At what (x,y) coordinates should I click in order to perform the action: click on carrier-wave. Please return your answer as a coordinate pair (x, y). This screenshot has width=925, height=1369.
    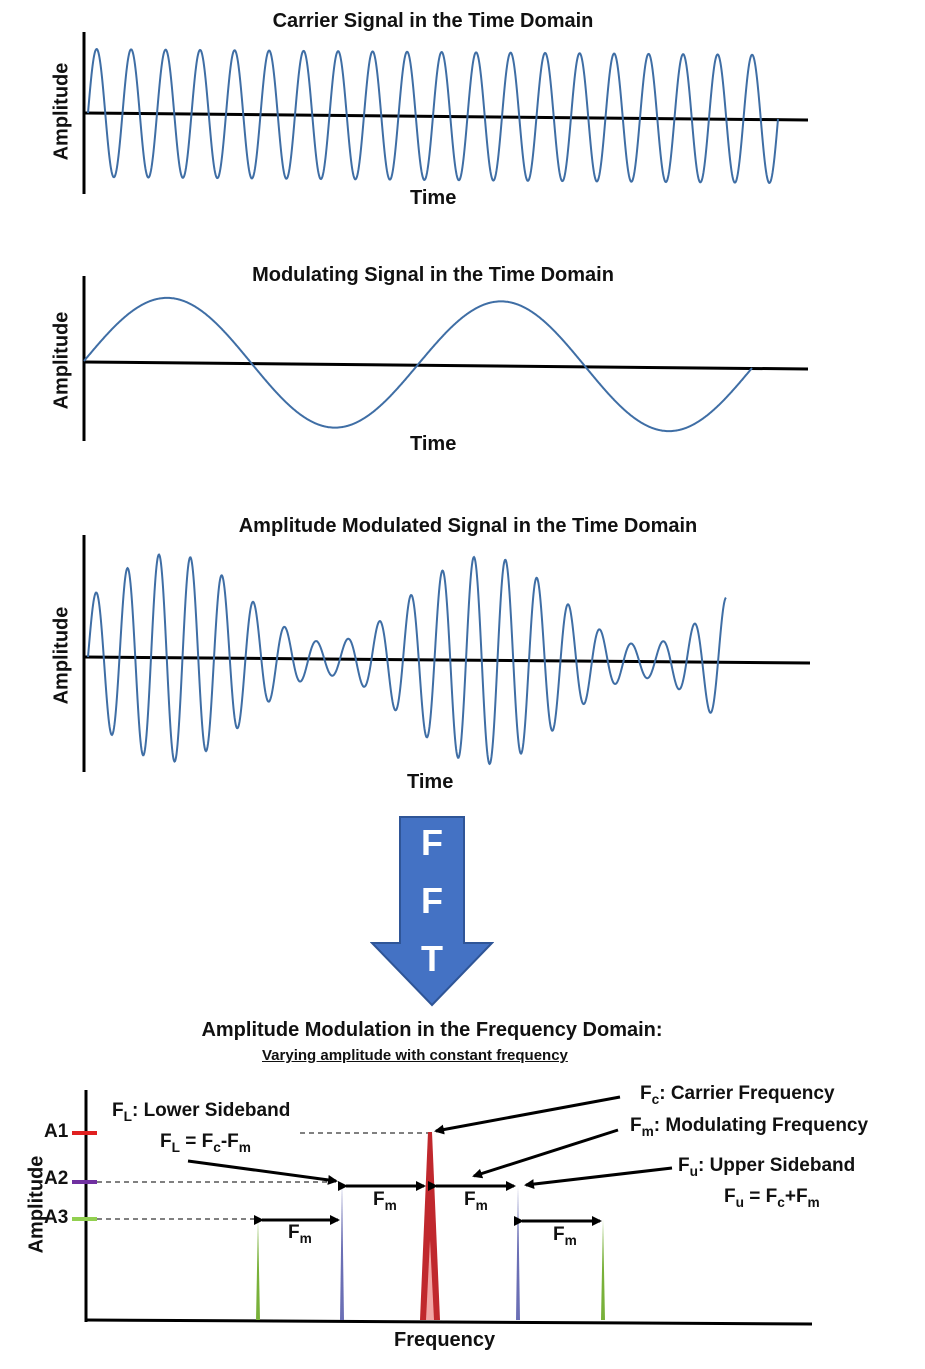
    Looking at the image, I should click on (433, 116).